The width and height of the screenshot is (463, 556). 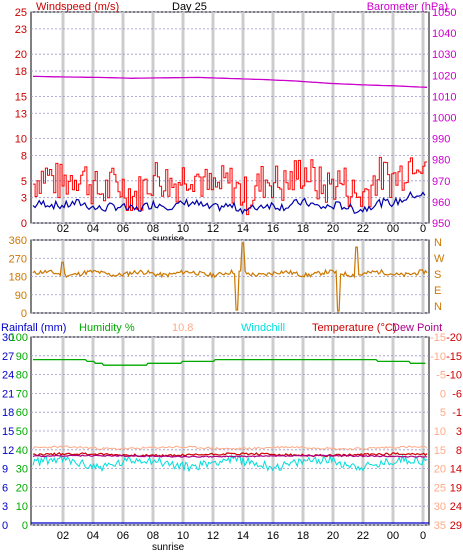 I want to click on humidity-tick-6: 60, so click(x=22, y=413).